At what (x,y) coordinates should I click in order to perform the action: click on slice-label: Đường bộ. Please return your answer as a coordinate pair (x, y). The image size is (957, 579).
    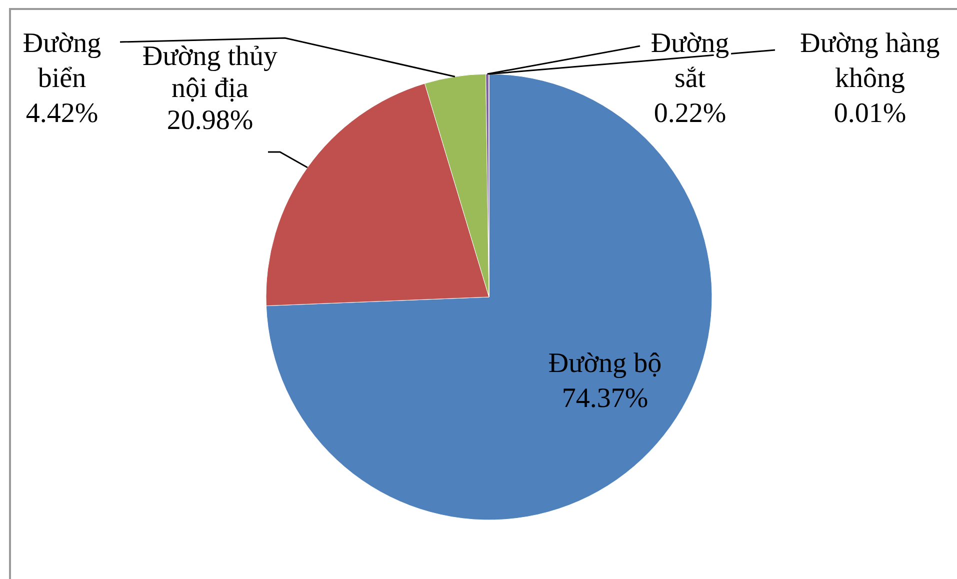
    Looking at the image, I should click on (605, 363).